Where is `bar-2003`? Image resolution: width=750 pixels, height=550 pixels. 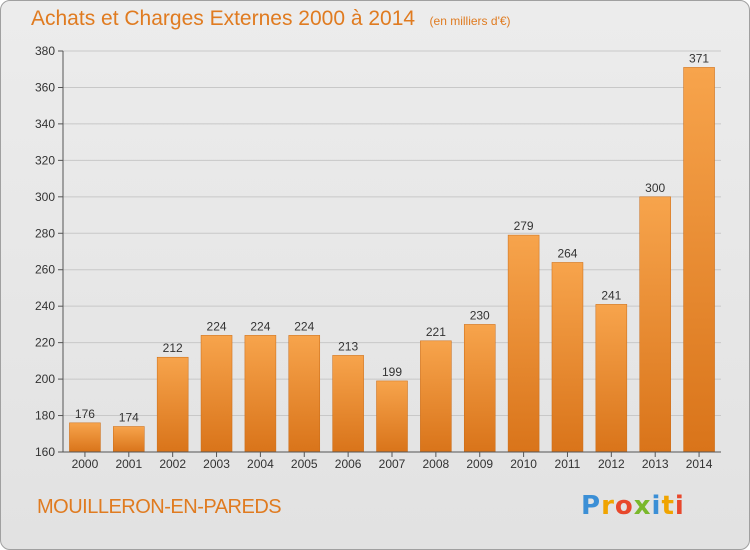
bar-2003 is located at coordinates (216, 394).